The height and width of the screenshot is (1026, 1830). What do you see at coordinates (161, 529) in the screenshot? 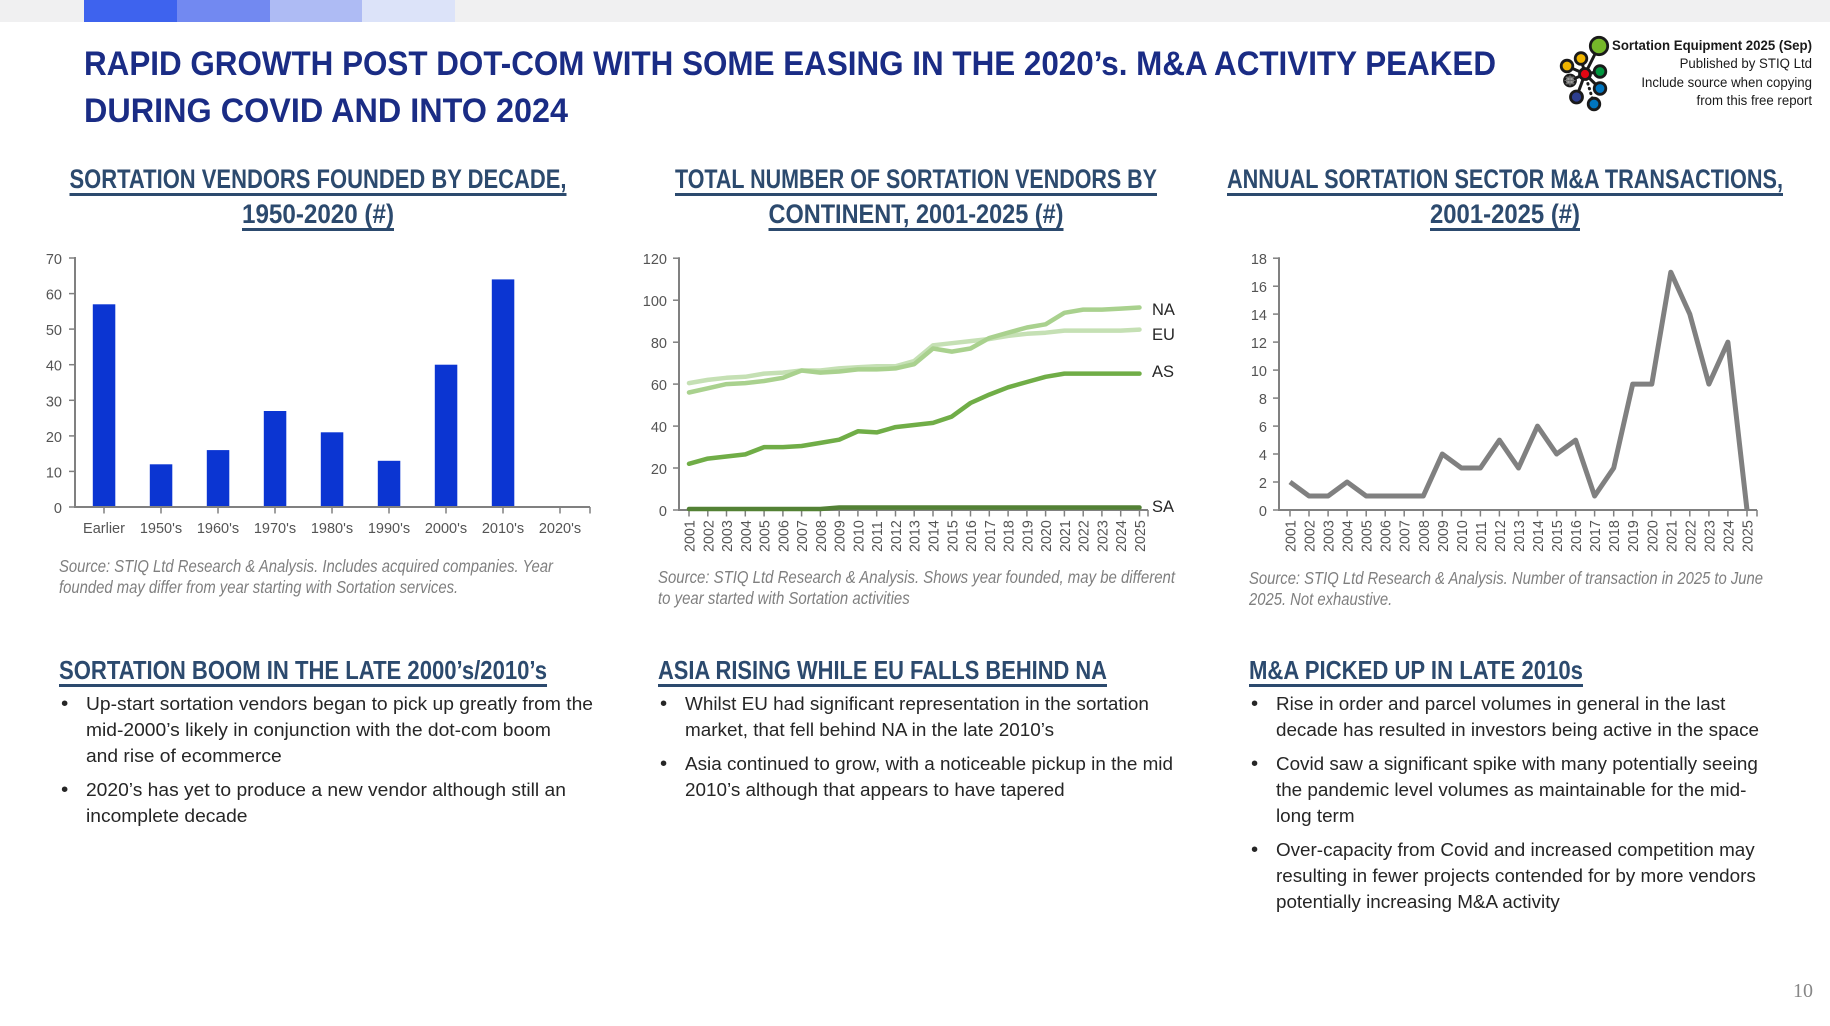
I see `svg-text: 1950's` at bounding box center [161, 529].